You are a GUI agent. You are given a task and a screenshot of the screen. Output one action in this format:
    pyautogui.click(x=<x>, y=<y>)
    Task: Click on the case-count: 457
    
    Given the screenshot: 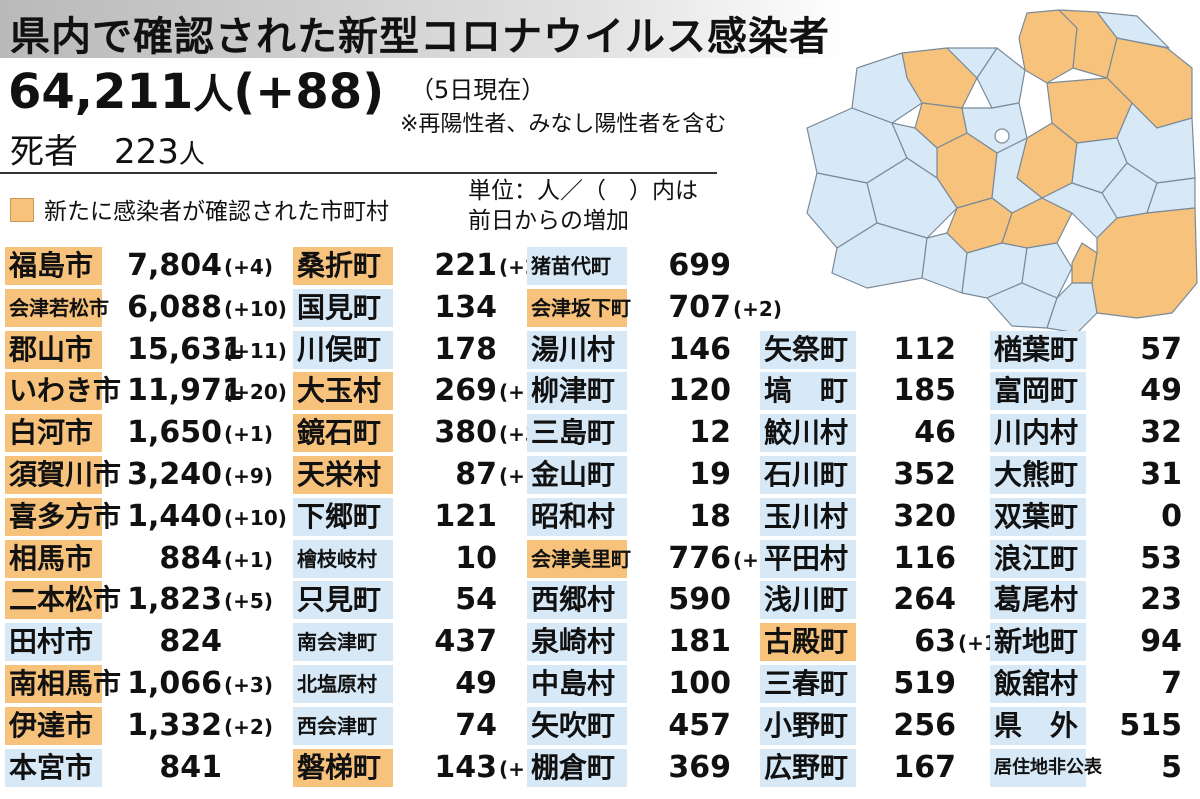 What is the action you would take?
    pyautogui.click(x=699, y=725)
    